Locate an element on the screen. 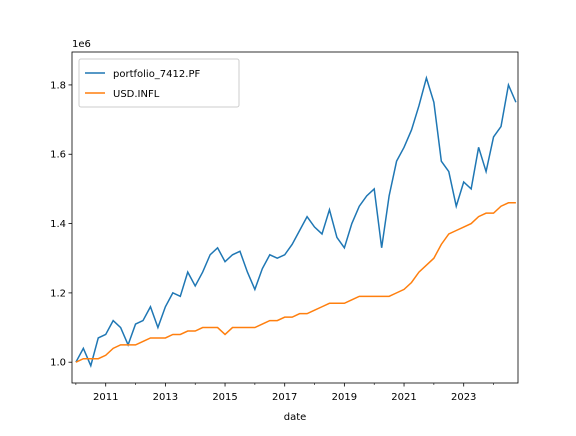  x-axis-label: date is located at coordinates (295, 417).